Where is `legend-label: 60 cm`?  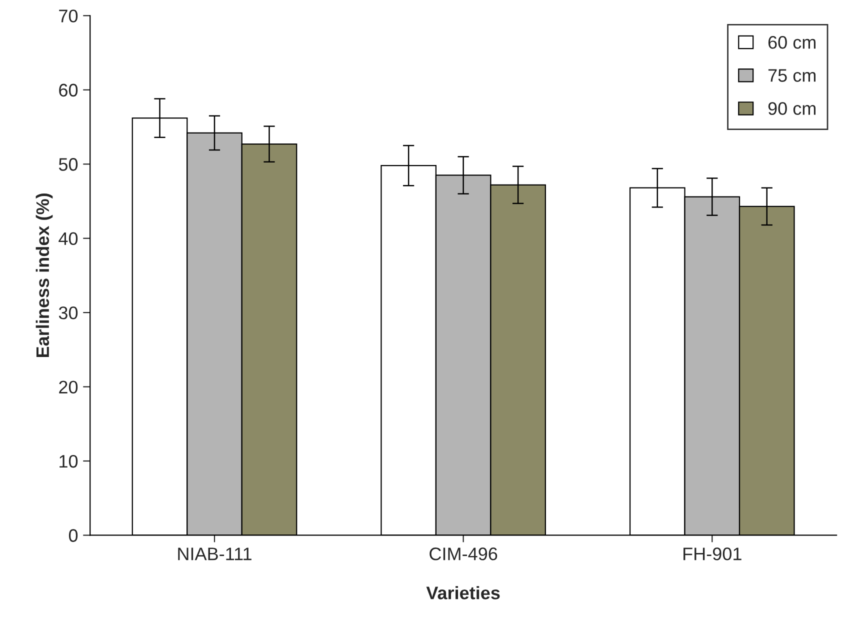
legend-label: 60 cm is located at coordinates (792, 42).